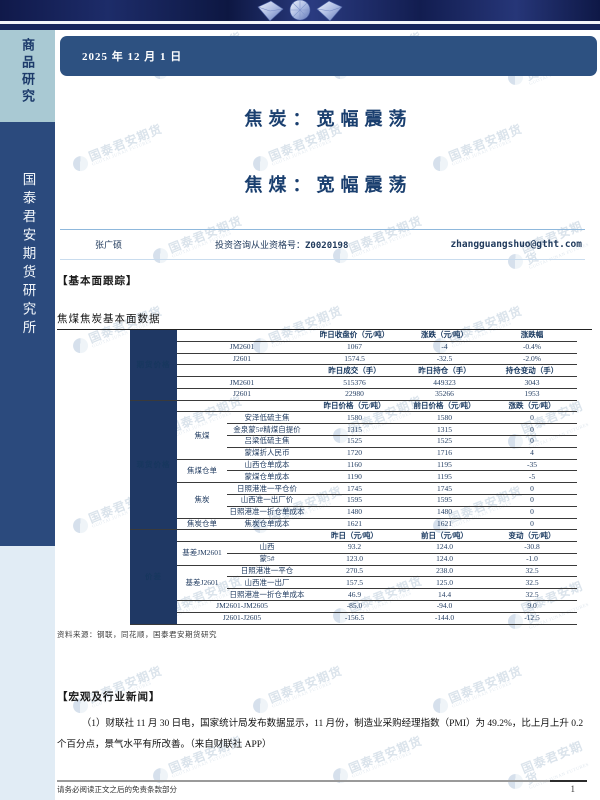  What do you see at coordinates (322, 787) in the screenshot?
I see `page-footer: 请务必阅读正文之后的免责条款部分 1` at bounding box center [322, 787].